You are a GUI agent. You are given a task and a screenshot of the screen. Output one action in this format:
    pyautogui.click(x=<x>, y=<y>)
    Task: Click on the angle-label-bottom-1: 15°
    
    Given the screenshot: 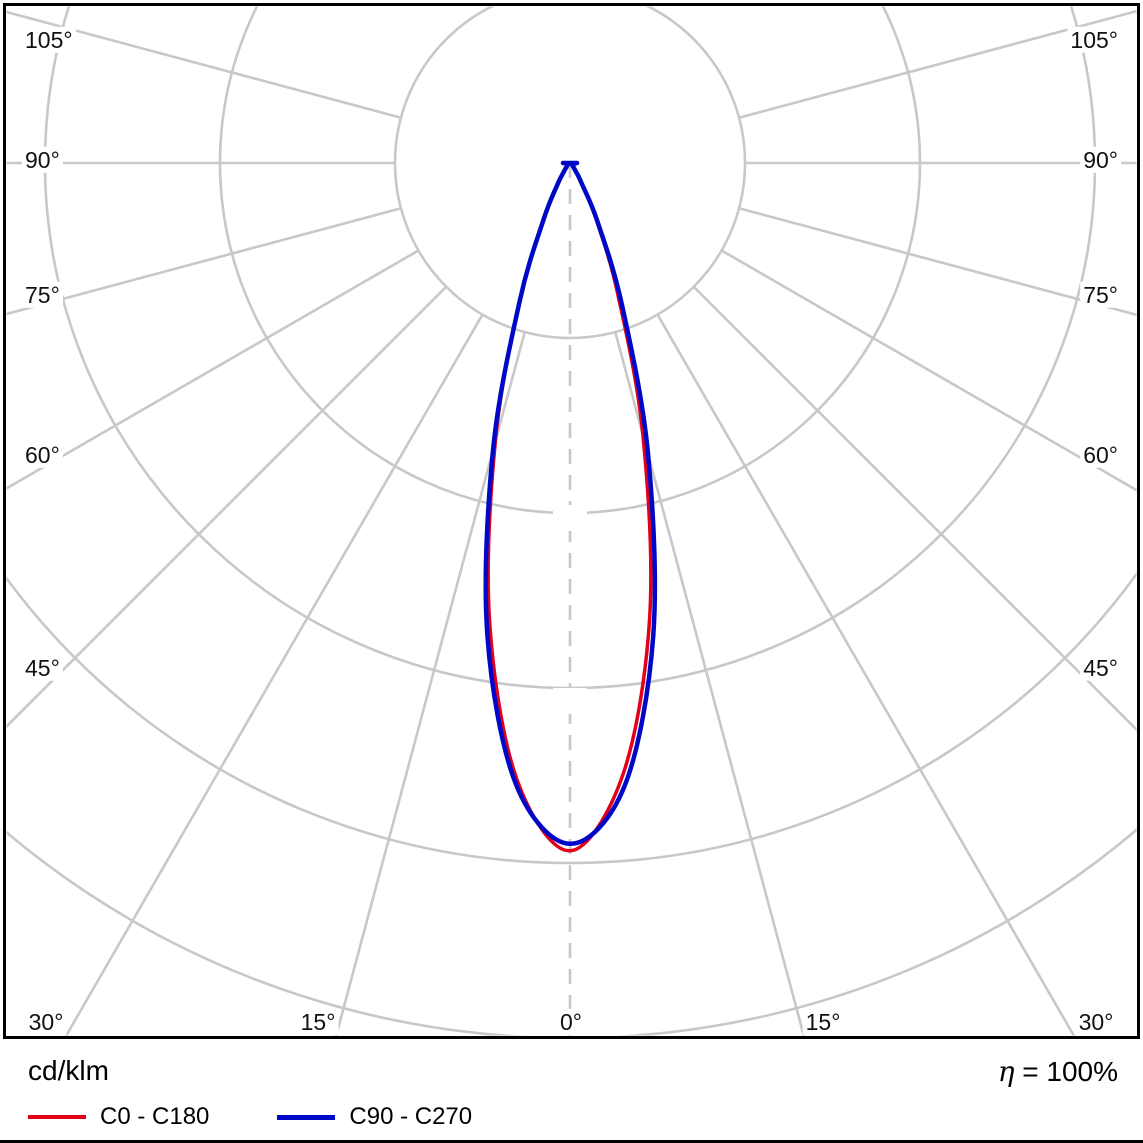 What is the action you would take?
    pyautogui.click(x=318, y=1022)
    